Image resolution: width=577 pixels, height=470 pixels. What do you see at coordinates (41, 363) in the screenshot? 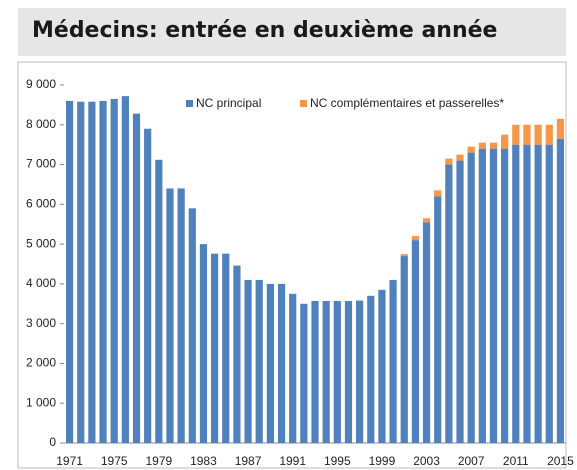
I see `y-tick-label: 2 000` at bounding box center [41, 363].